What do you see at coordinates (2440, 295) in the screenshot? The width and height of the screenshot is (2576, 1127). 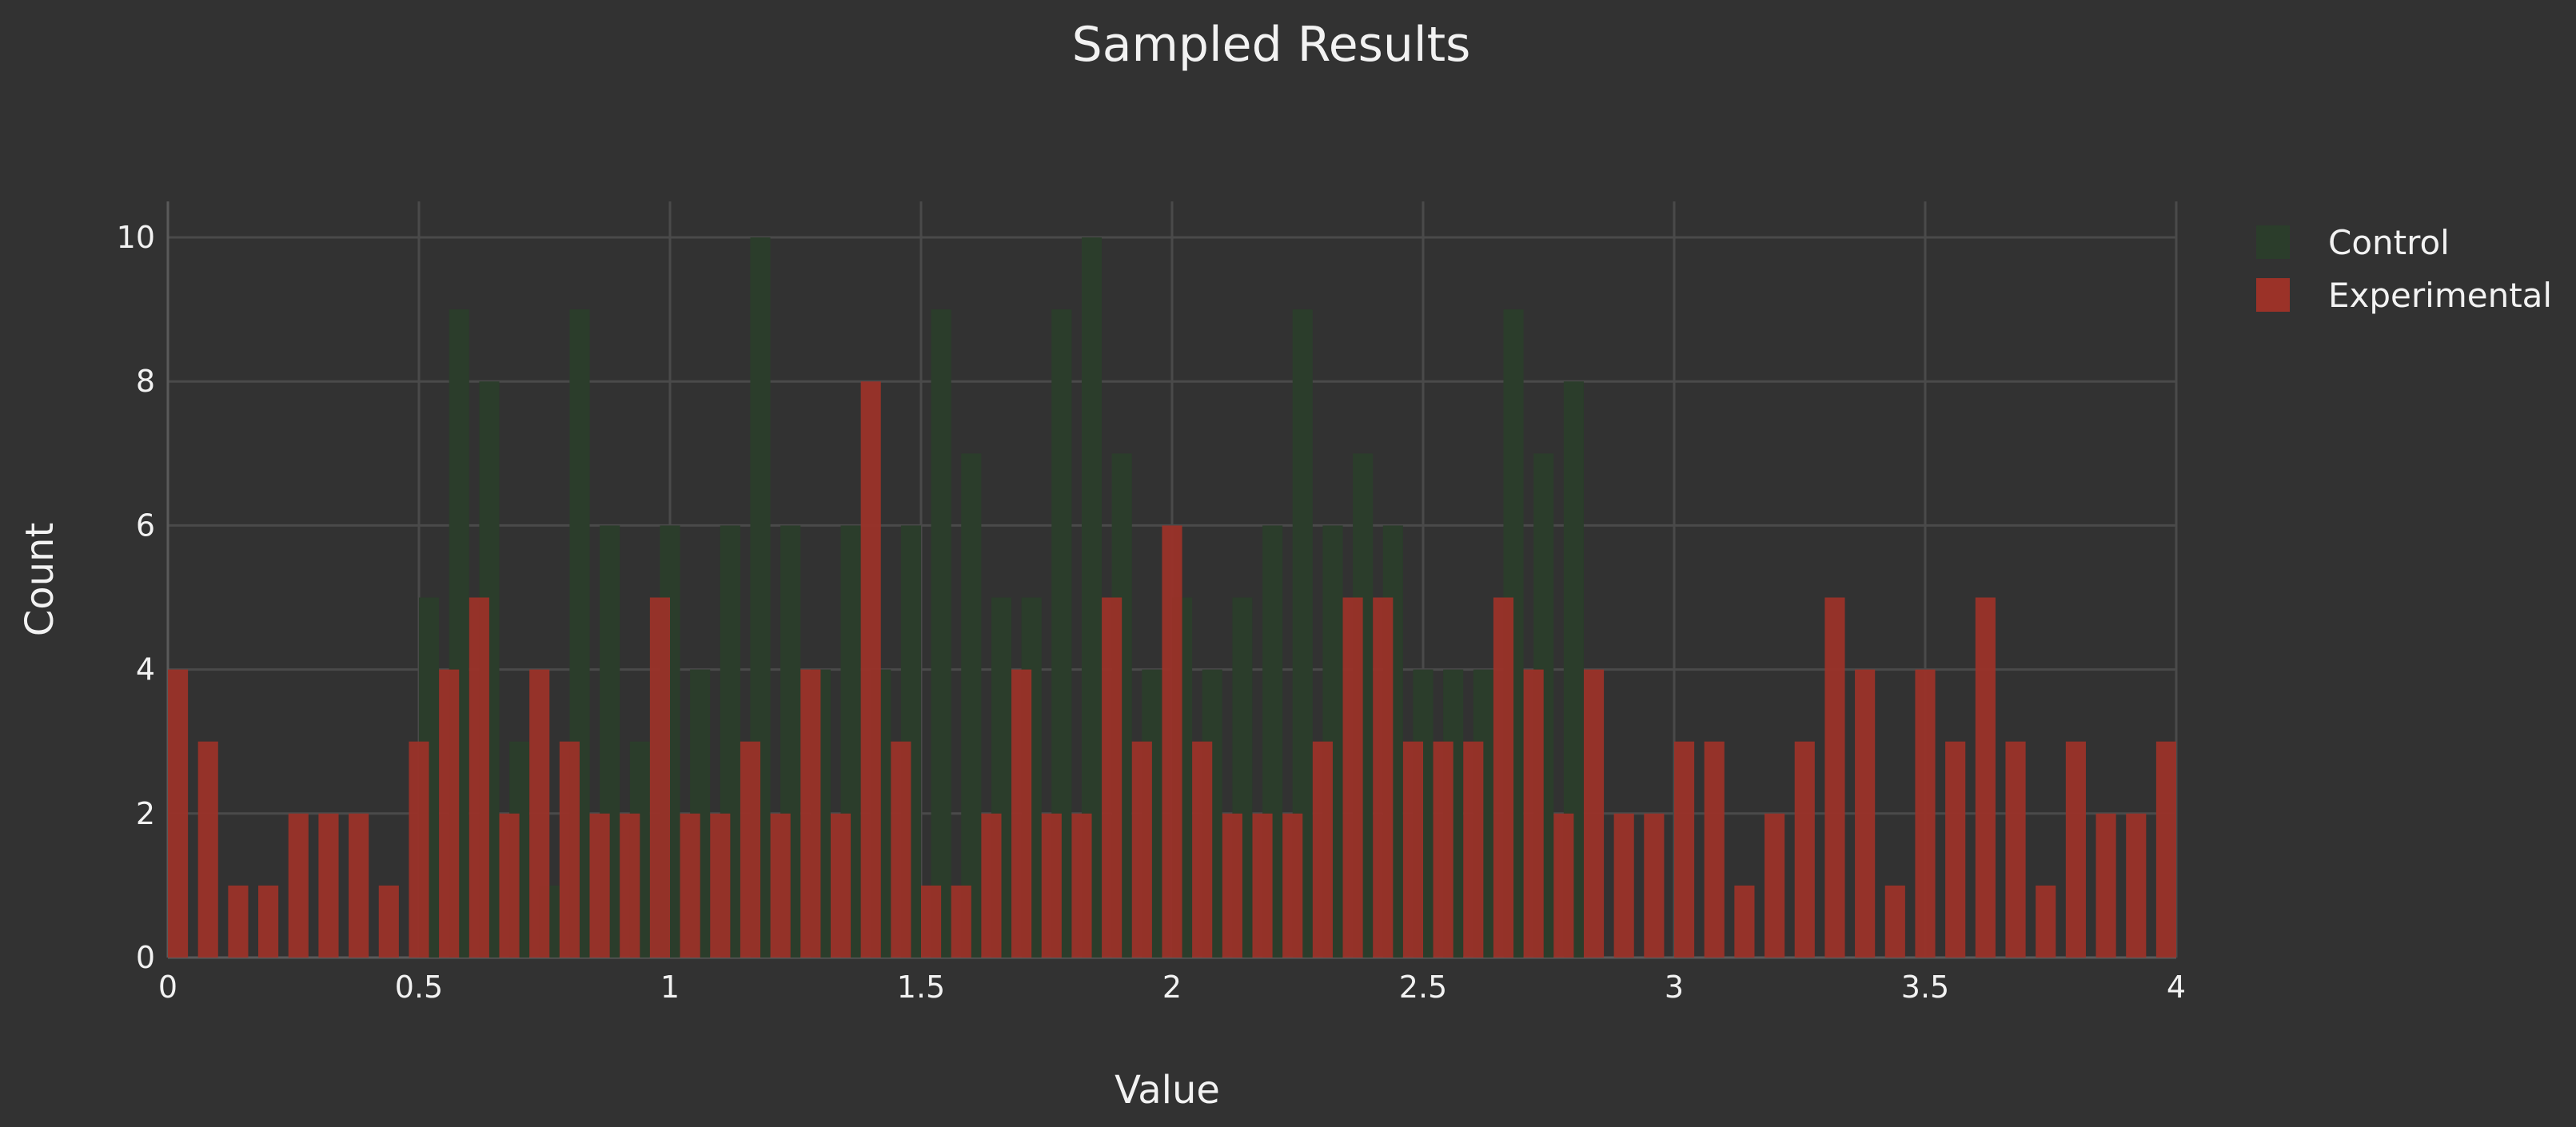 I see `legend-label-experimental: Experimental` at bounding box center [2440, 295].